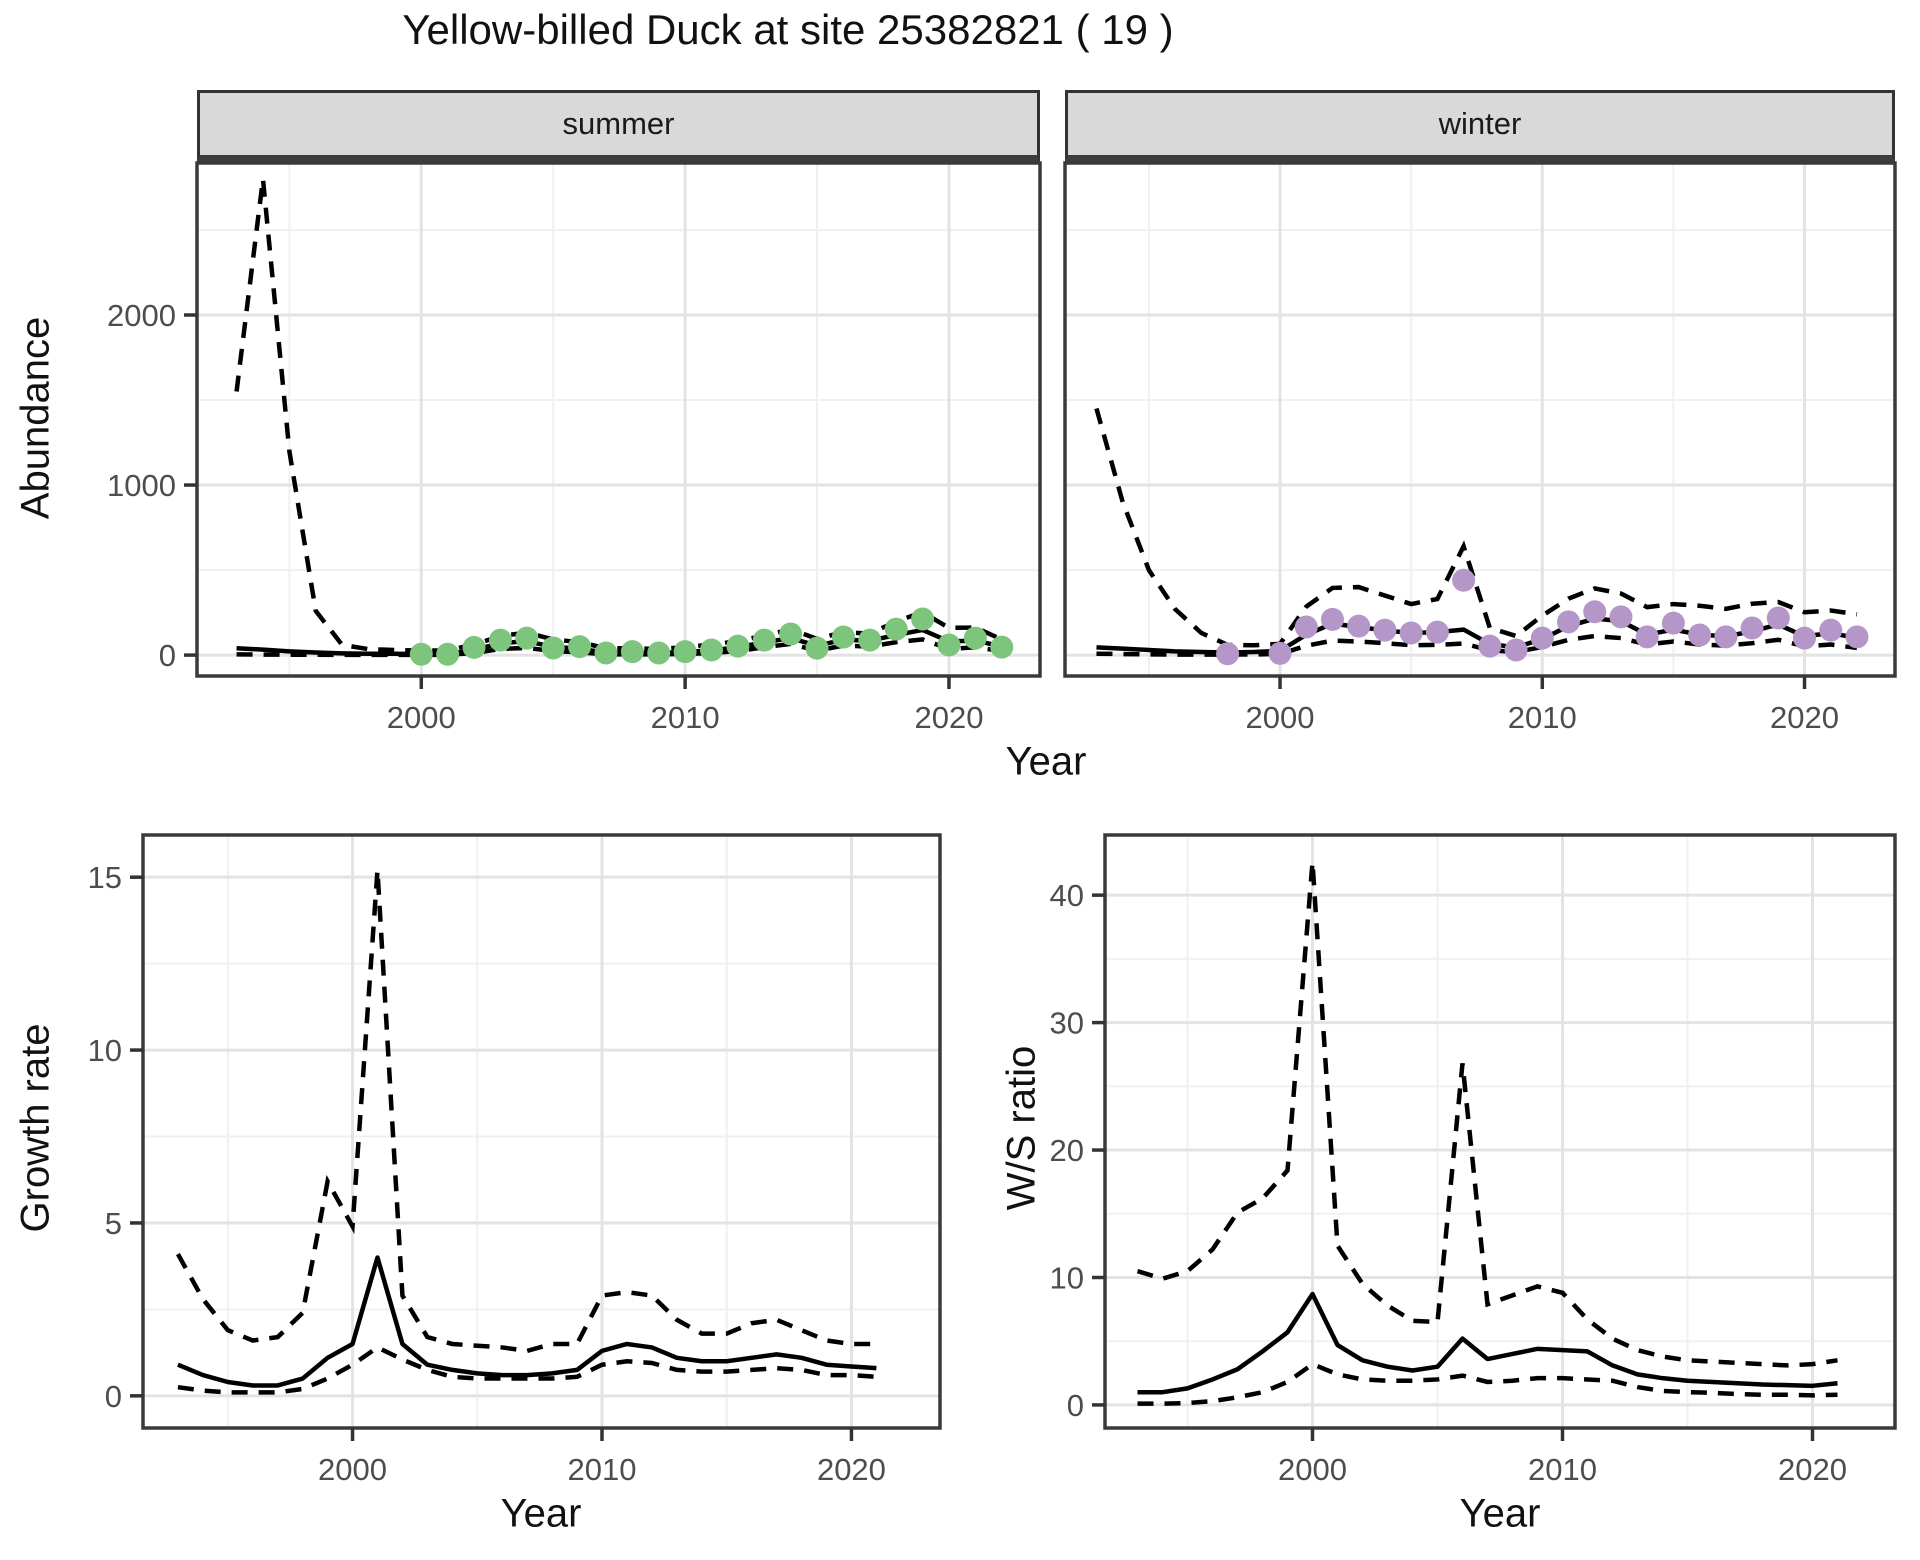 The image size is (1920, 1560). What do you see at coordinates (685, 717) in the screenshot?
I see `summer-abundance-x-tick-label: 2010` at bounding box center [685, 717].